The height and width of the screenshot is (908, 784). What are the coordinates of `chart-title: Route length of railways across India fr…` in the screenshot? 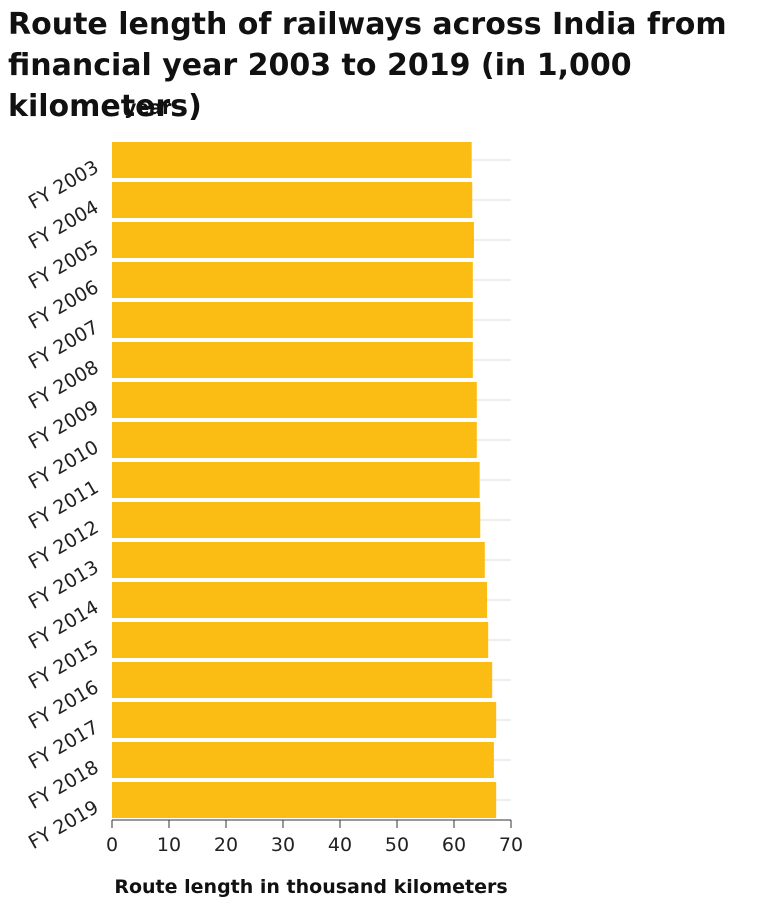 It's located at (367, 65).